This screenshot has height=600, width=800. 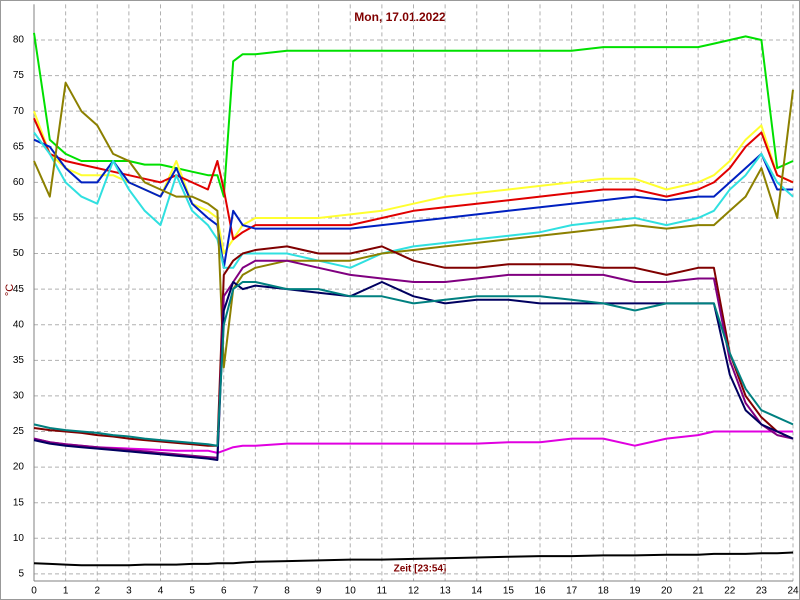 What do you see at coordinates (66, 591) in the screenshot?
I see `x-tick-label: 1` at bounding box center [66, 591].